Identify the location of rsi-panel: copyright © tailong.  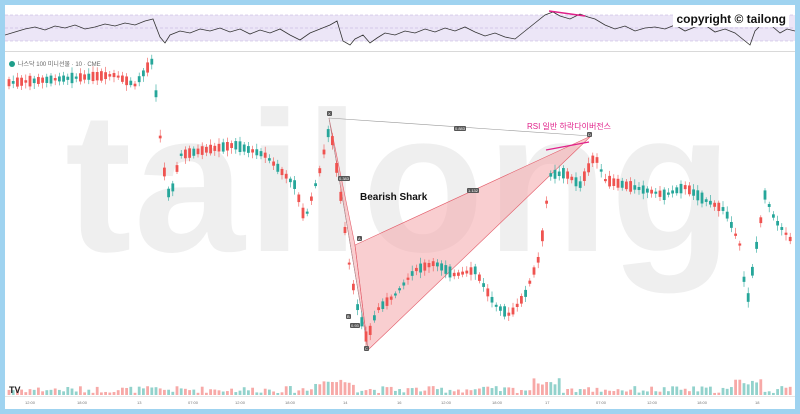
(400, 28).